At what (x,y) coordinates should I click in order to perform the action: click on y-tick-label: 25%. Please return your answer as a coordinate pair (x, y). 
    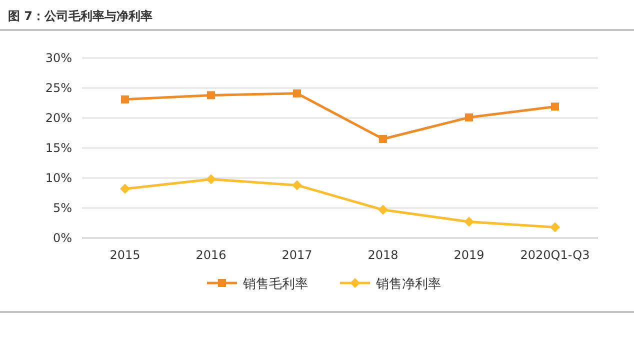
    Looking at the image, I should click on (58, 88).